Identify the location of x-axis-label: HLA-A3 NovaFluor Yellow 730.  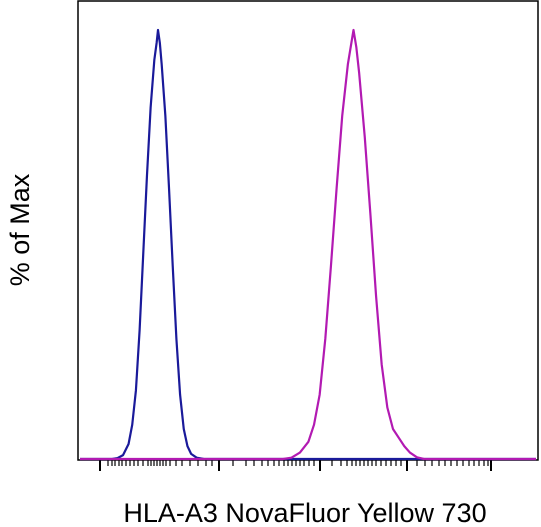
(304, 512).